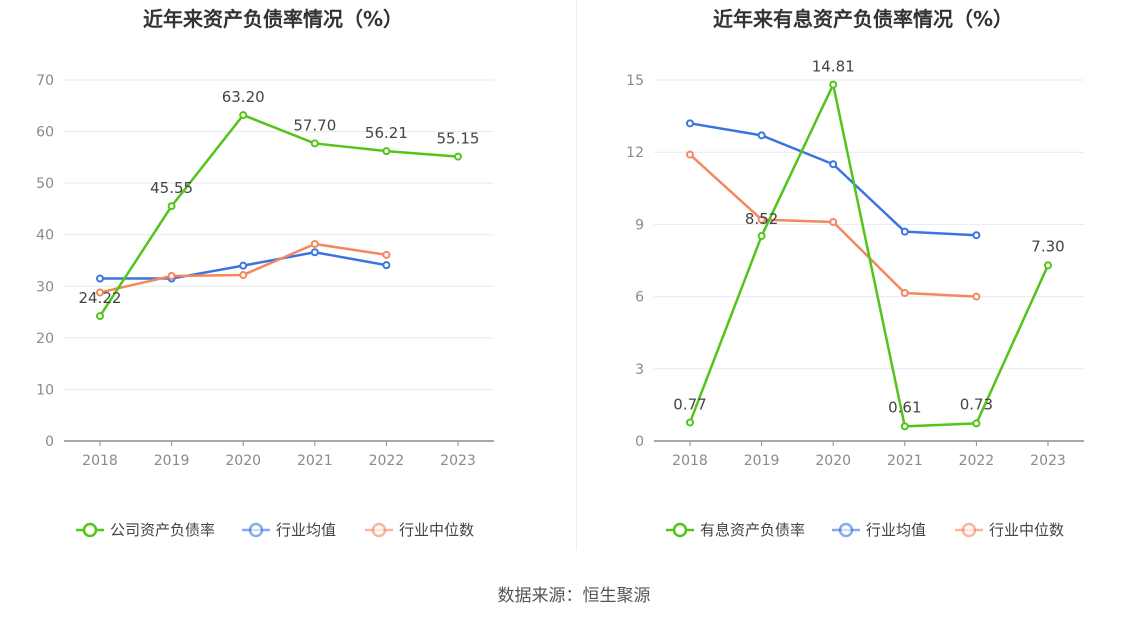 This screenshot has height=619, width=1148. What do you see at coordinates (45, 287) in the screenshot?
I see `y-tick-label: 30` at bounding box center [45, 287].